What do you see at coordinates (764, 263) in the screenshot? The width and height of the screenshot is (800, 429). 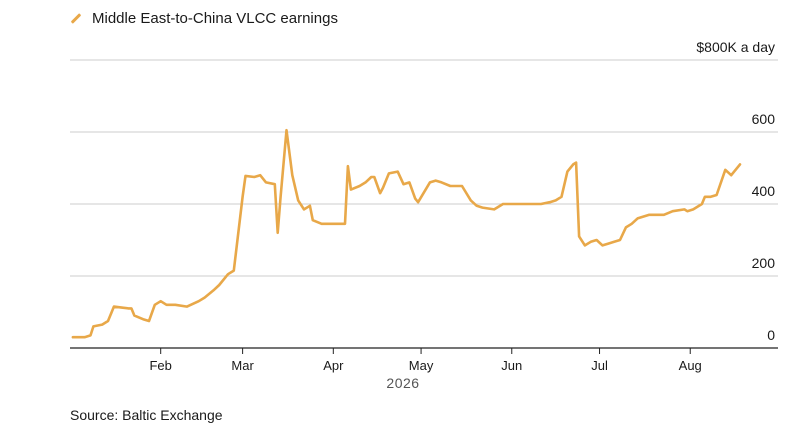 I see `y-tick-label-200: 200` at bounding box center [764, 263].